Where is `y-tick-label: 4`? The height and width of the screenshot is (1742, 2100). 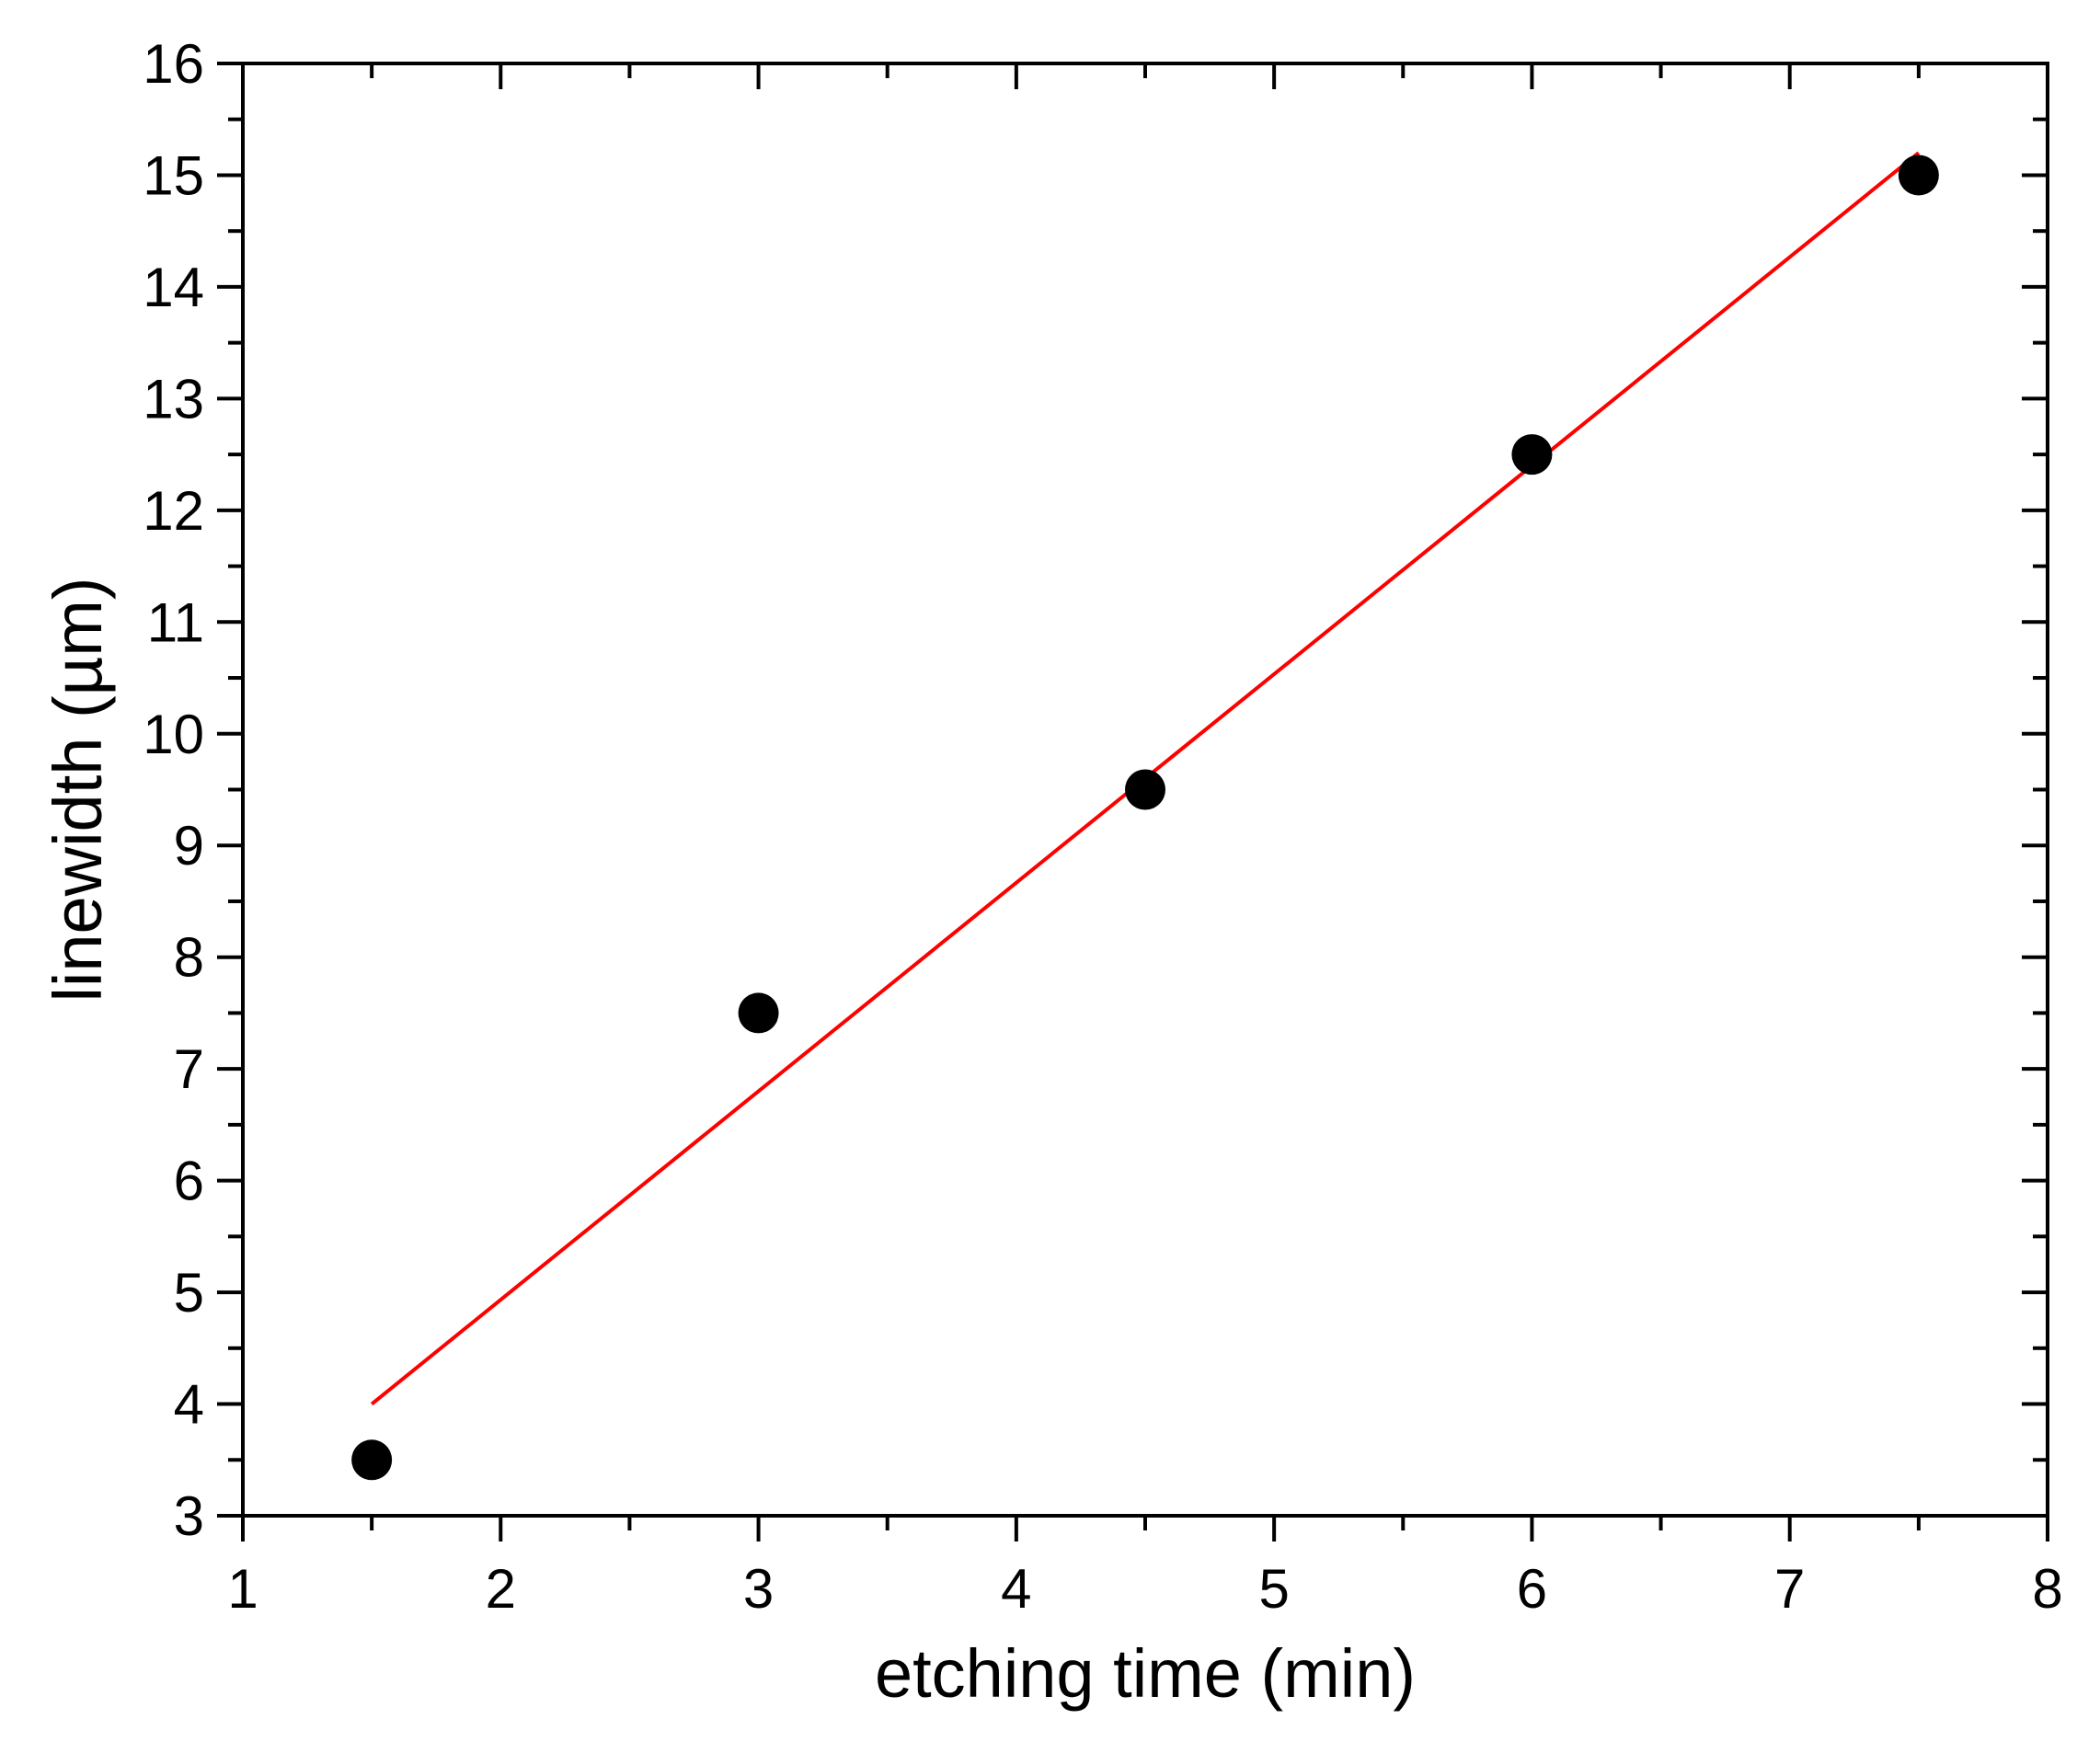
y-tick-label: 4 is located at coordinates (189, 1405).